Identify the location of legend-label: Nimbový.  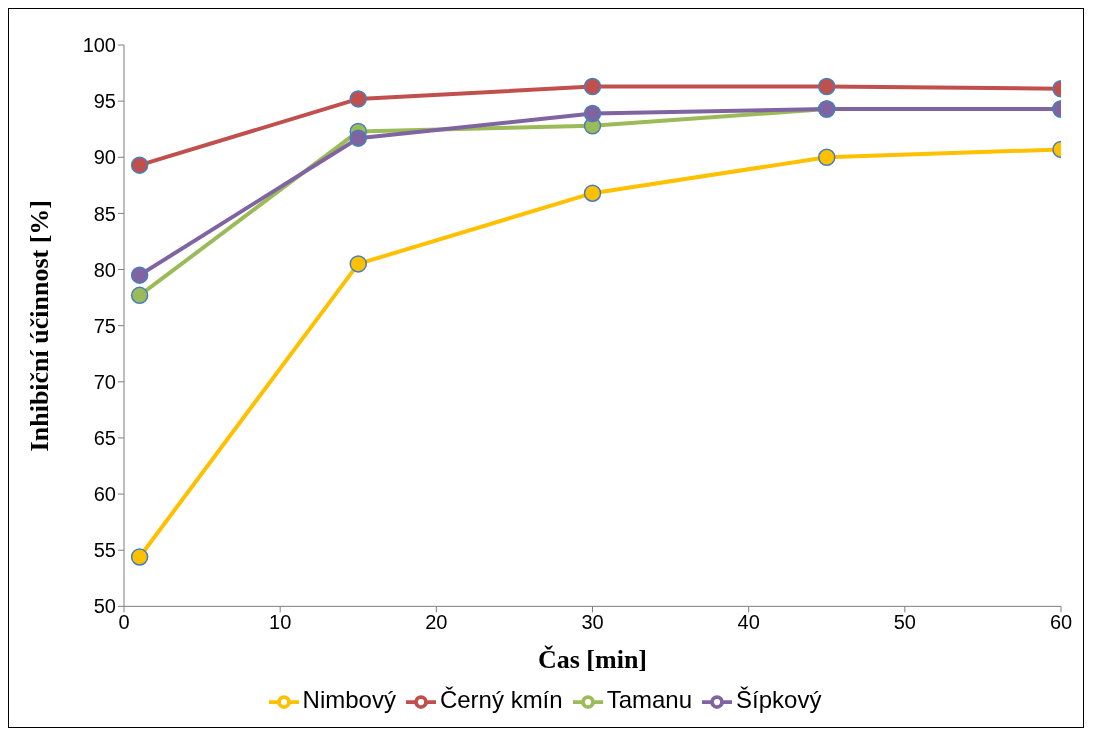
(349, 700).